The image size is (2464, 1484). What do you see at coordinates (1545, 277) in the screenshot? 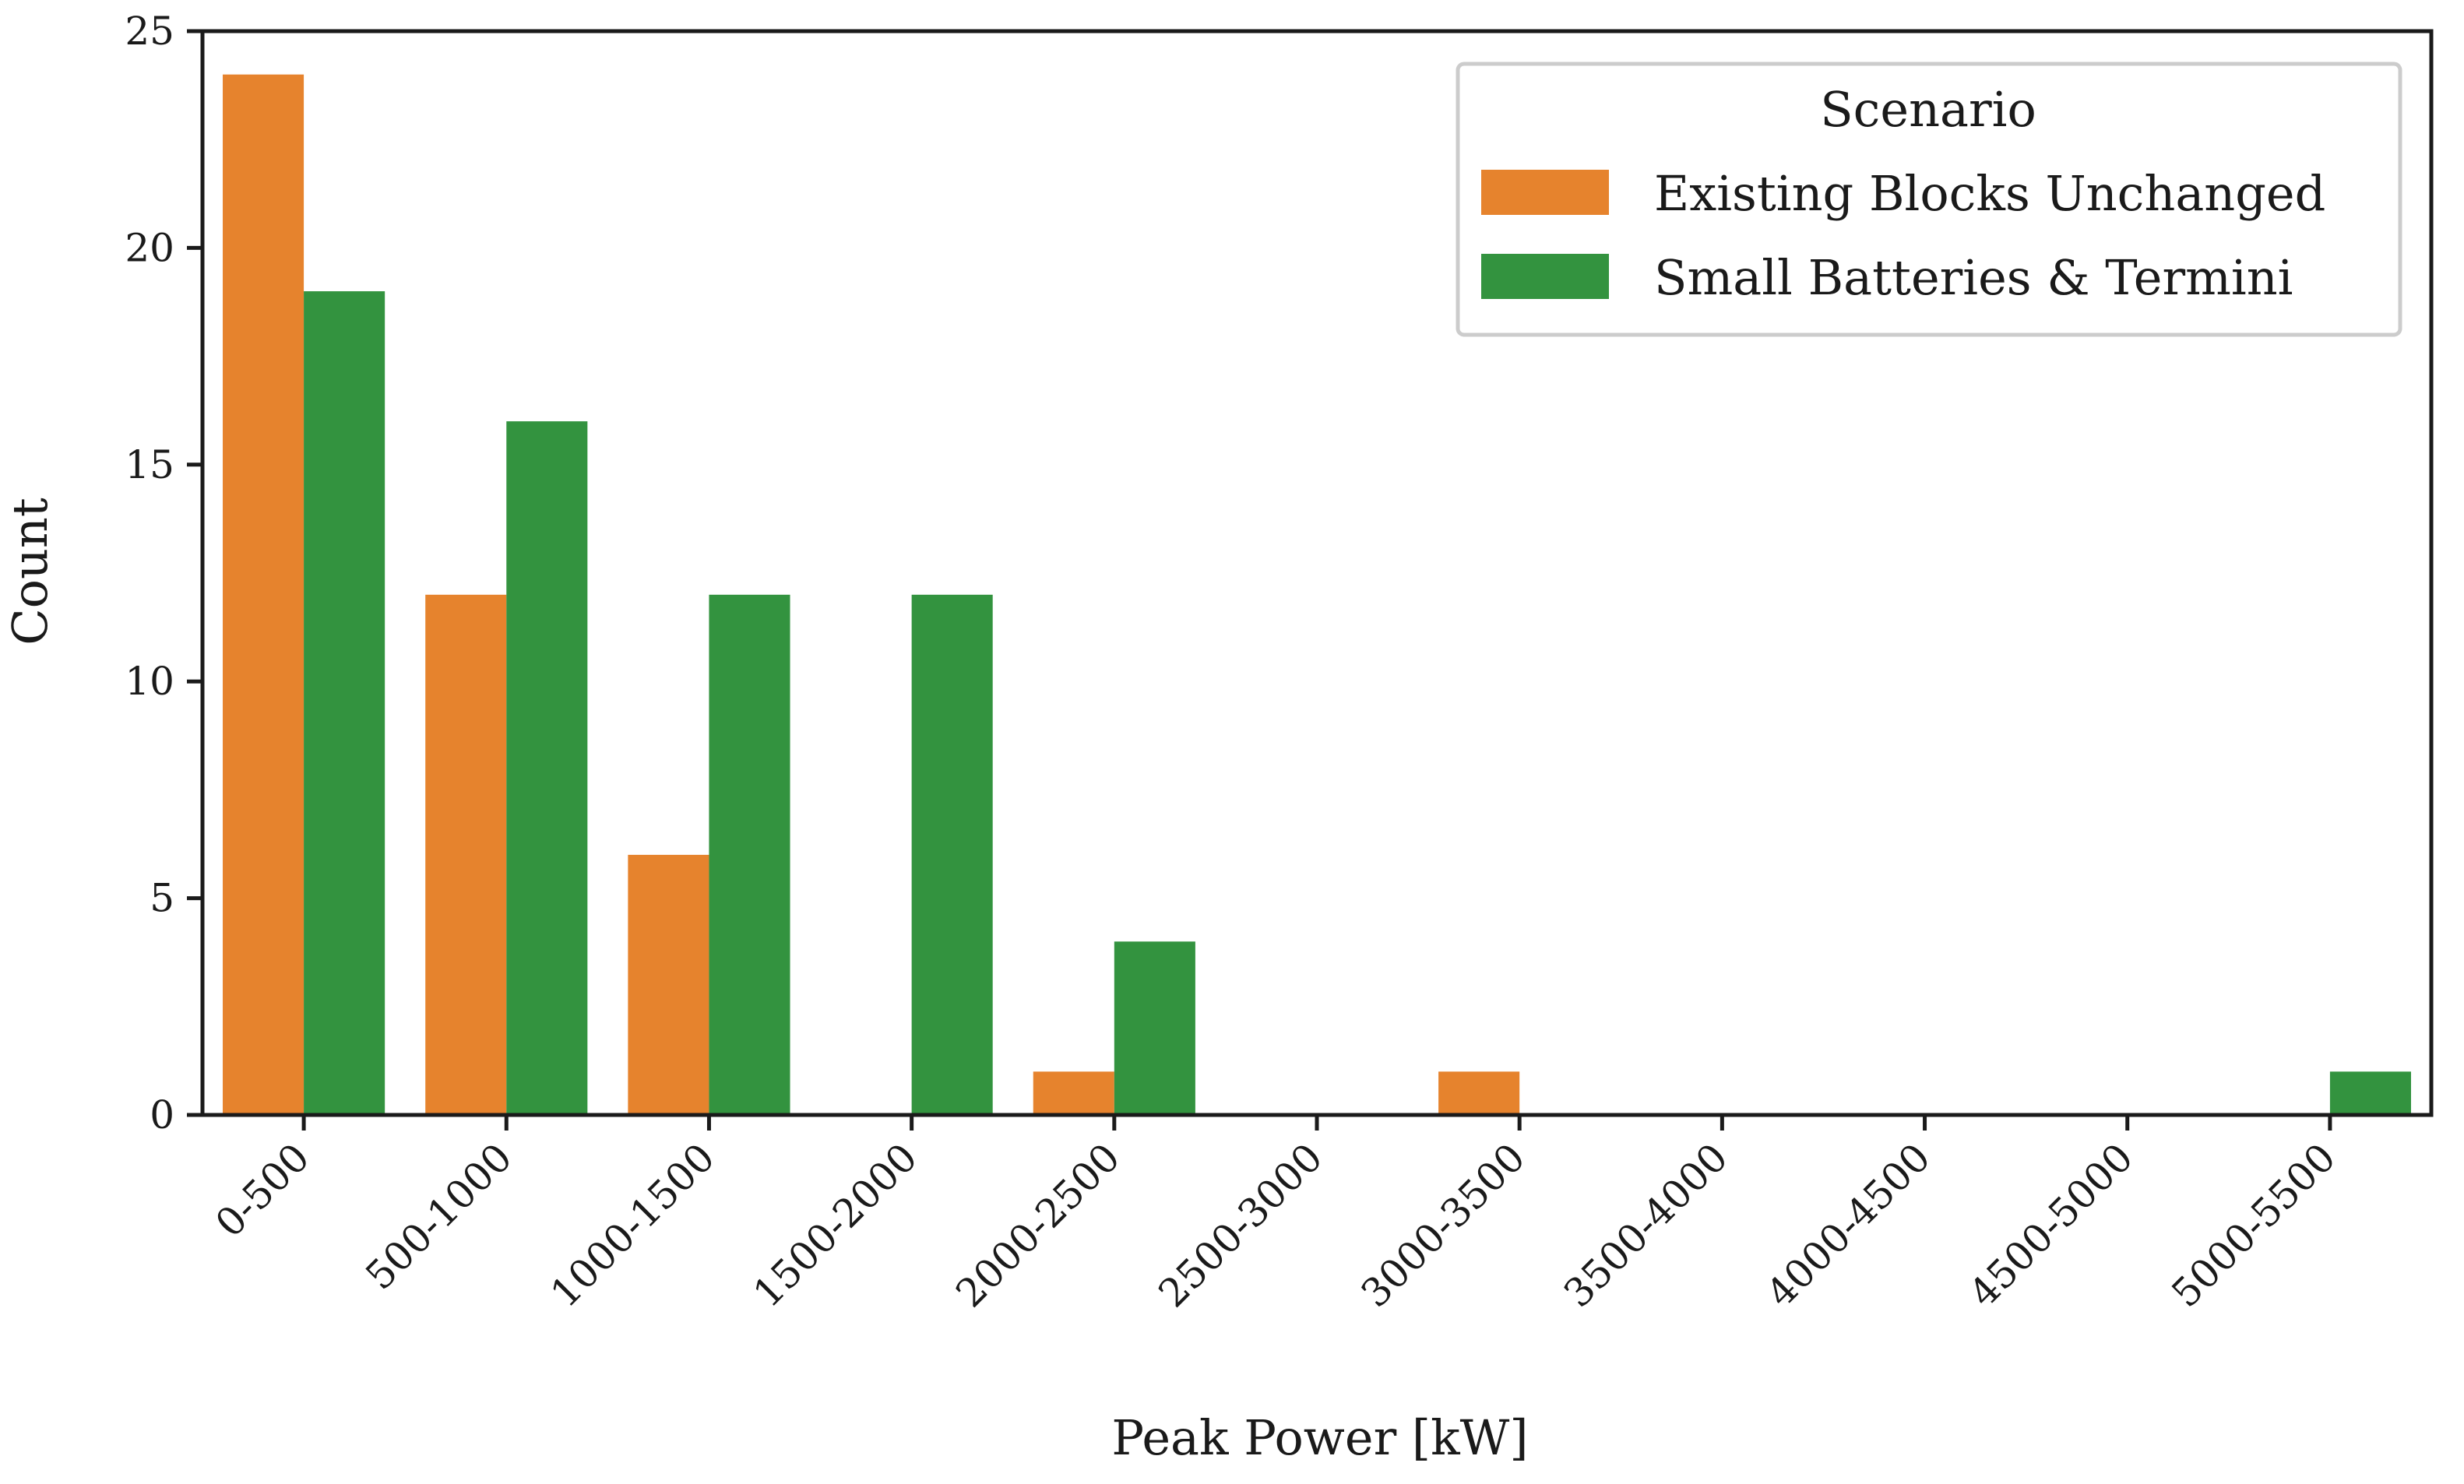
I see `legend-swatch-small-batteries` at bounding box center [1545, 277].